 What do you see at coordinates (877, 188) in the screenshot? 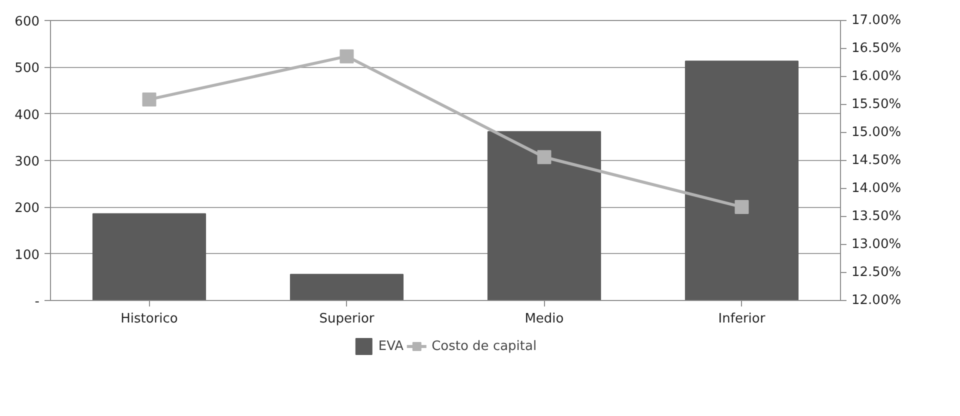
I see `y2-tick-label: 14.00%` at bounding box center [877, 188].